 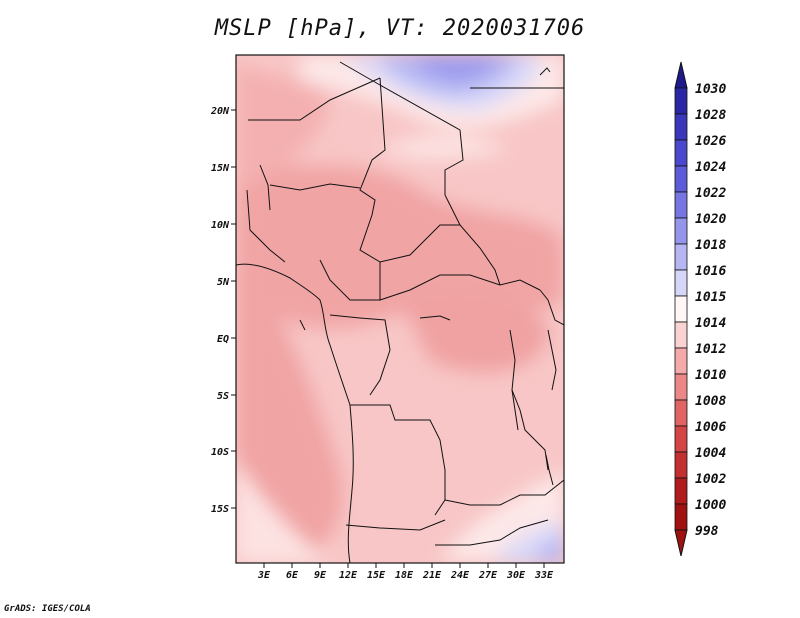 I want to click on lon-tick-label: 21E, so click(x=432, y=575).